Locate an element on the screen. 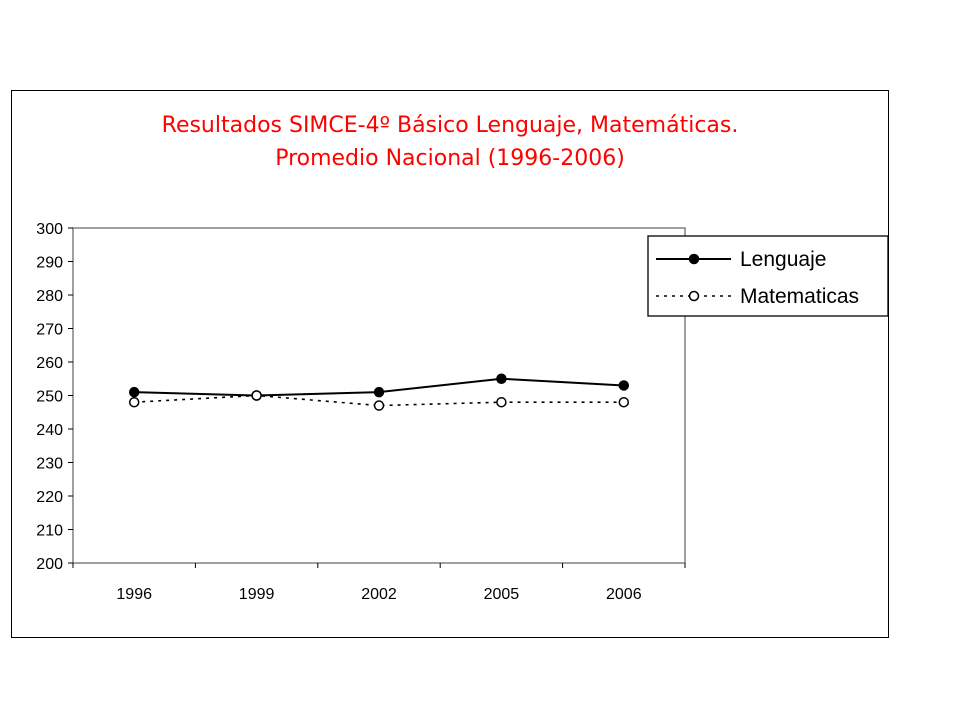 The height and width of the screenshot is (720, 960). y-tick-label: 260 is located at coordinates (49, 363).